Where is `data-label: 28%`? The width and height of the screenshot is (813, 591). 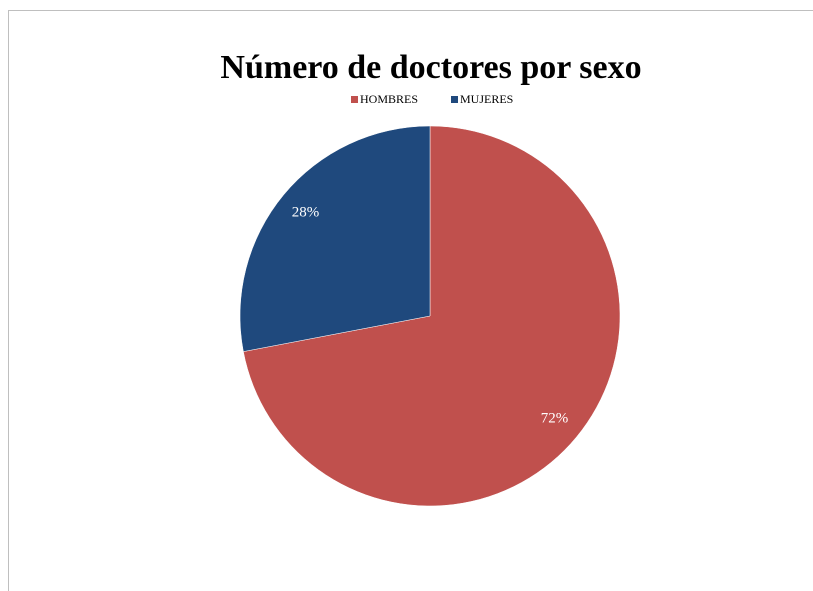 data-label: 28% is located at coordinates (306, 212).